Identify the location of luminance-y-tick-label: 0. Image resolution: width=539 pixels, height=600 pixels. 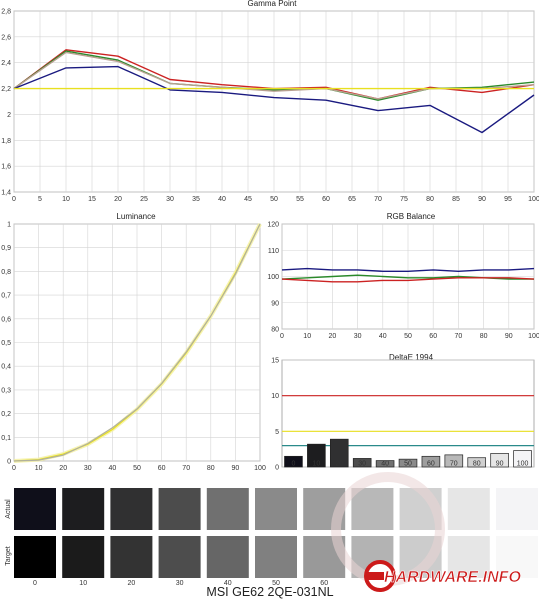
(9, 462).